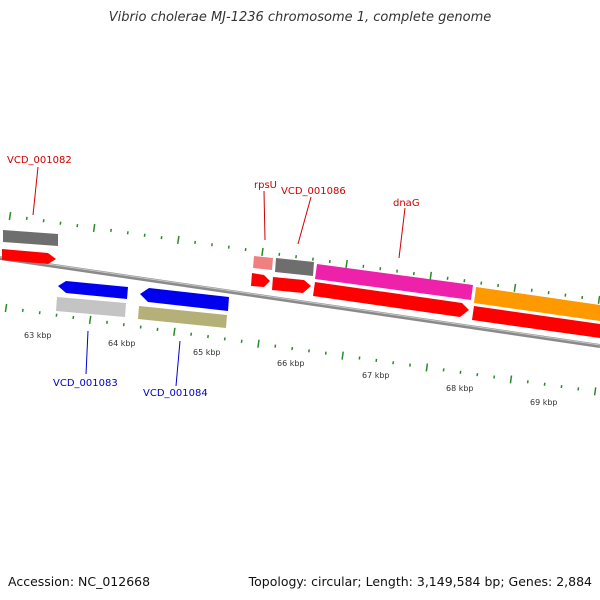  I want to click on gene-label-VCD_001084: VCD_001084, so click(175, 393).